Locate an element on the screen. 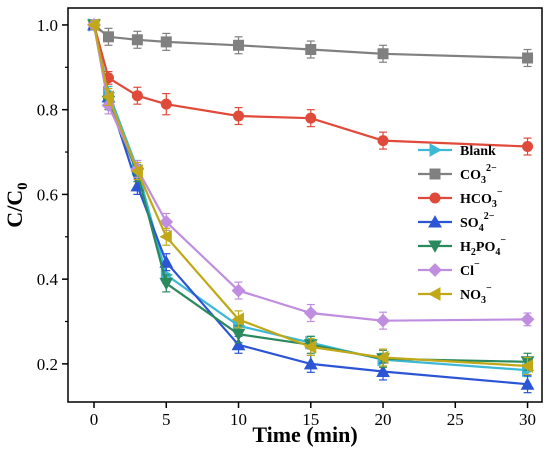  legend-marker-no3 is located at coordinates (434, 294).